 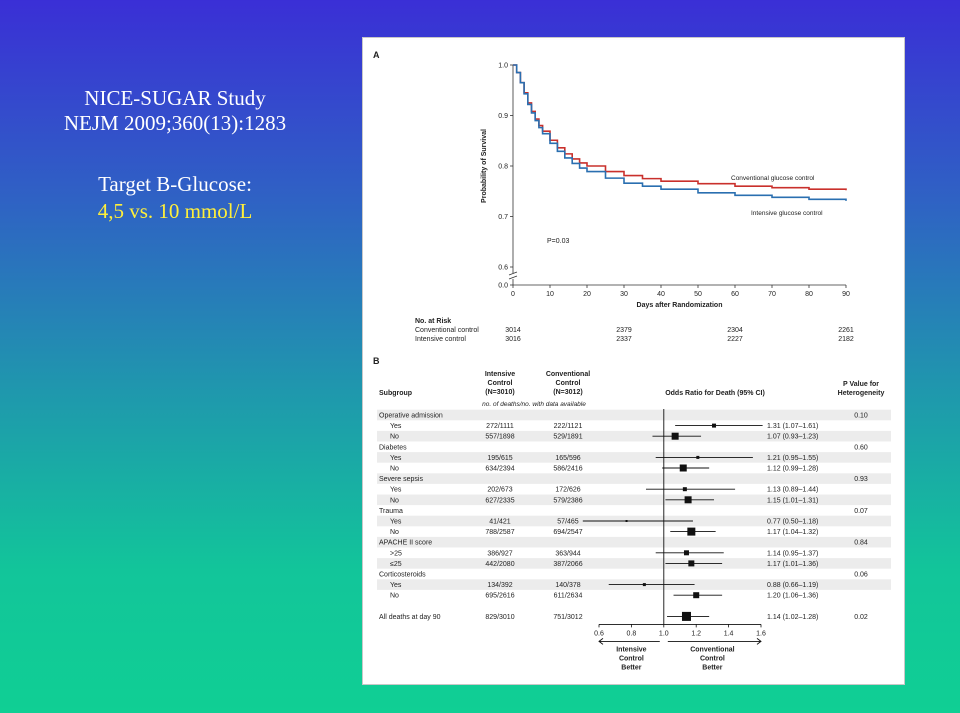 What do you see at coordinates (500, 383) in the screenshot?
I see `header-intensive: Control` at bounding box center [500, 383].